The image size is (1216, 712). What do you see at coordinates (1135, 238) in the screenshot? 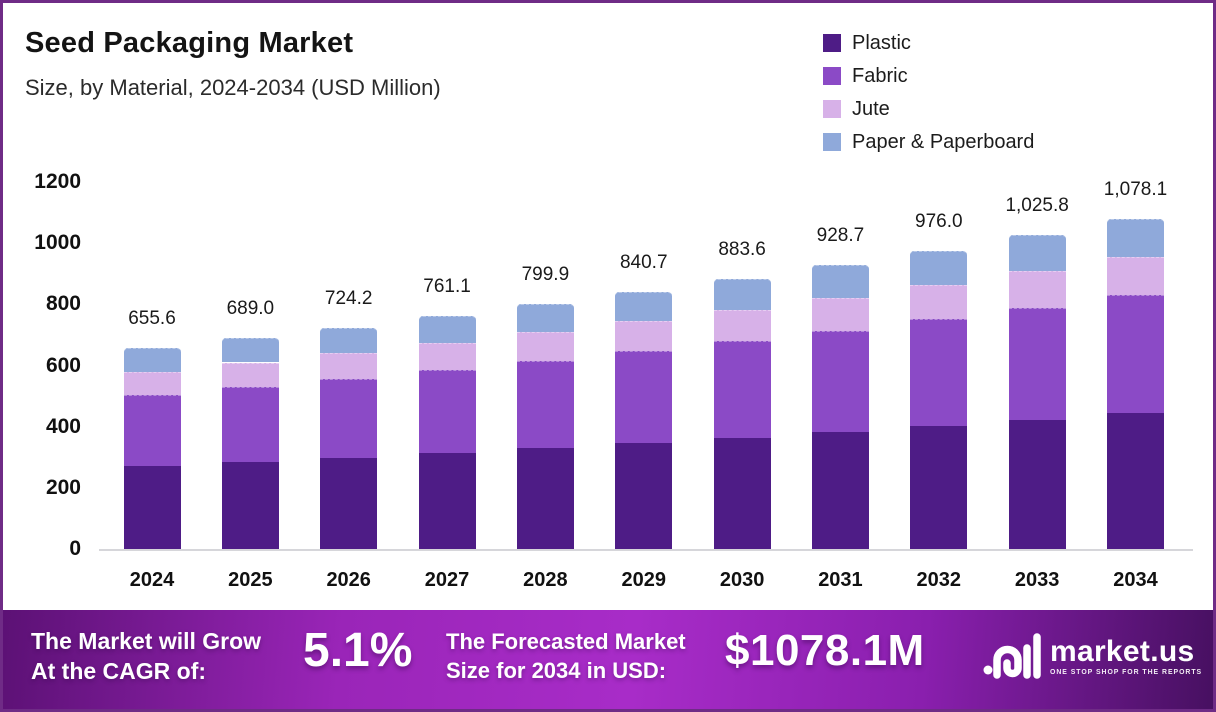
I see `bar-segment-paper-paperboard-2034` at bounding box center [1135, 238].